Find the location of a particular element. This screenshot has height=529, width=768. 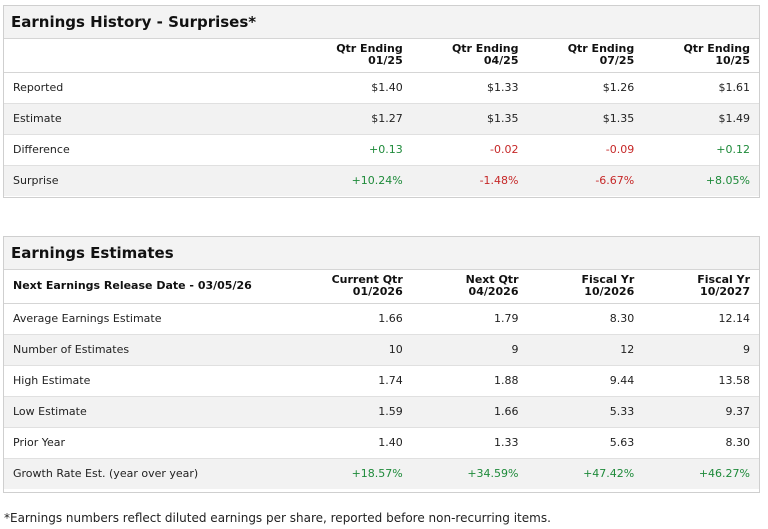

row-label: Number of Estimates is located at coordinates (150, 350).